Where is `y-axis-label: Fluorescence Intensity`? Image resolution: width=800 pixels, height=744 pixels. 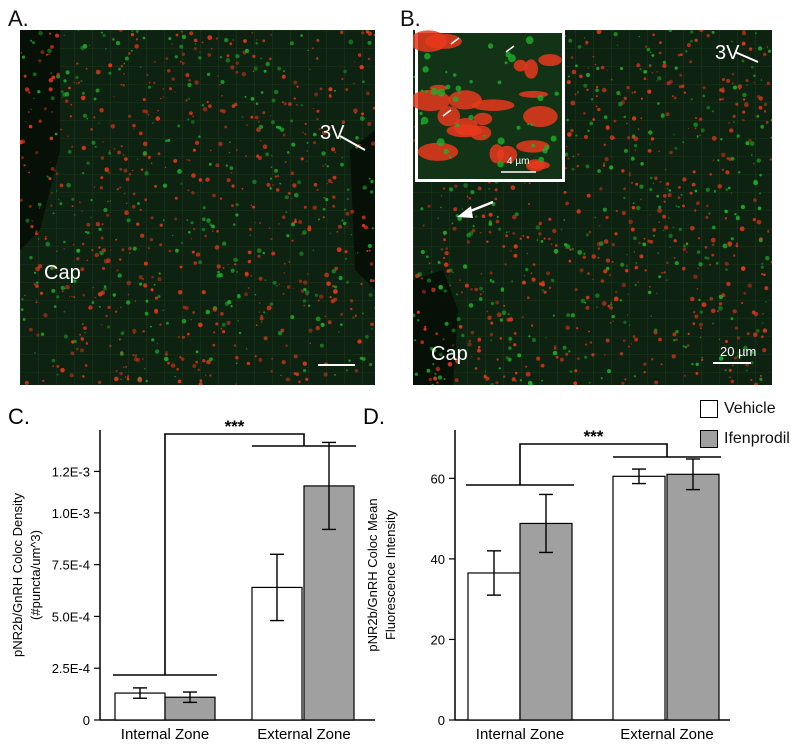 y-axis-label: Fluorescence Intensity is located at coordinates (390, 574).